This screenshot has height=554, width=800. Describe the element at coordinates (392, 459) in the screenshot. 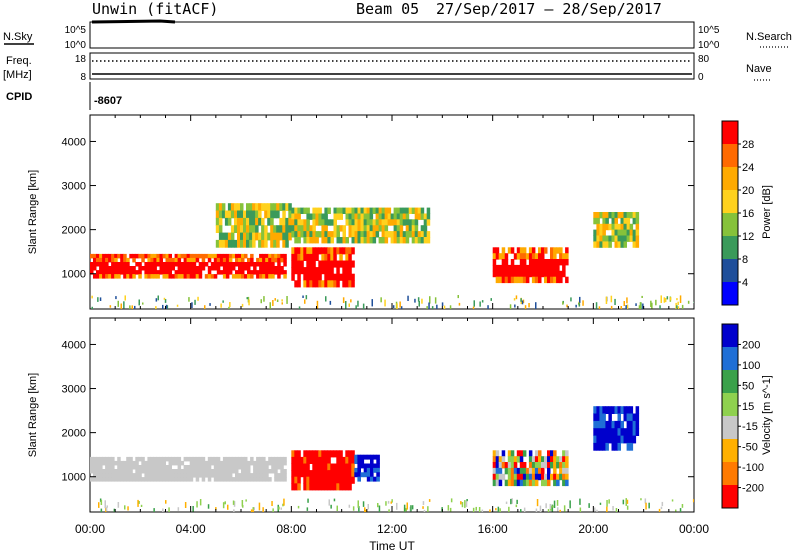

I see `velocity-echoes` at that location.